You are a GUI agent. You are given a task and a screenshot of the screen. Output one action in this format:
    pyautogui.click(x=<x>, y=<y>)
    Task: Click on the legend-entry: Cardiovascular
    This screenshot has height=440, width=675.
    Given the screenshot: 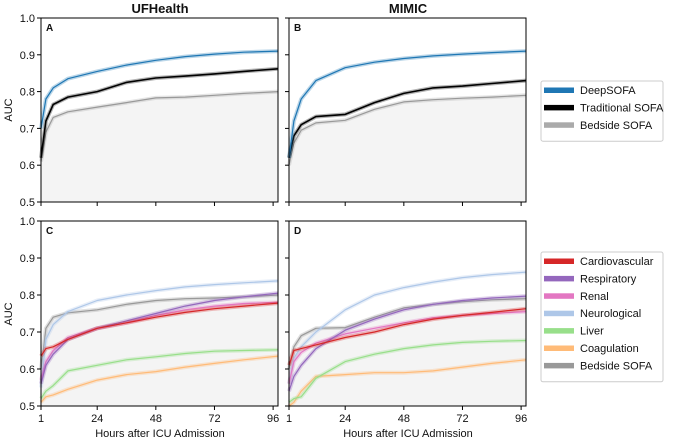 What is the action you would take?
    pyautogui.click(x=617, y=262)
    